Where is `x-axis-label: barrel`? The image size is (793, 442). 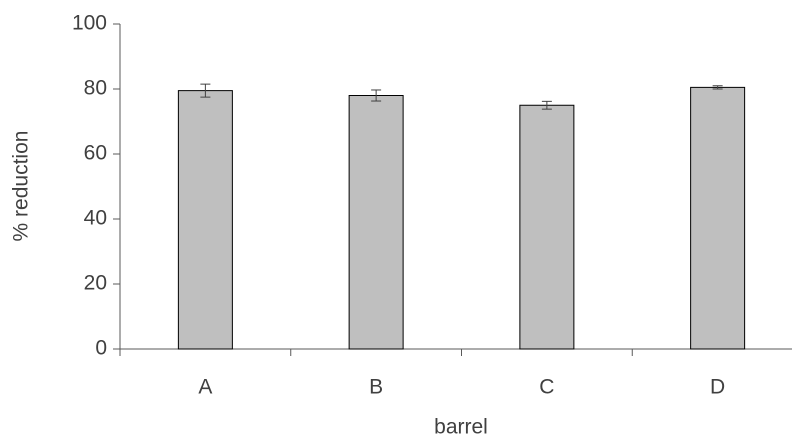 x-axis-label: barrel is located at coordinates (461, 427).